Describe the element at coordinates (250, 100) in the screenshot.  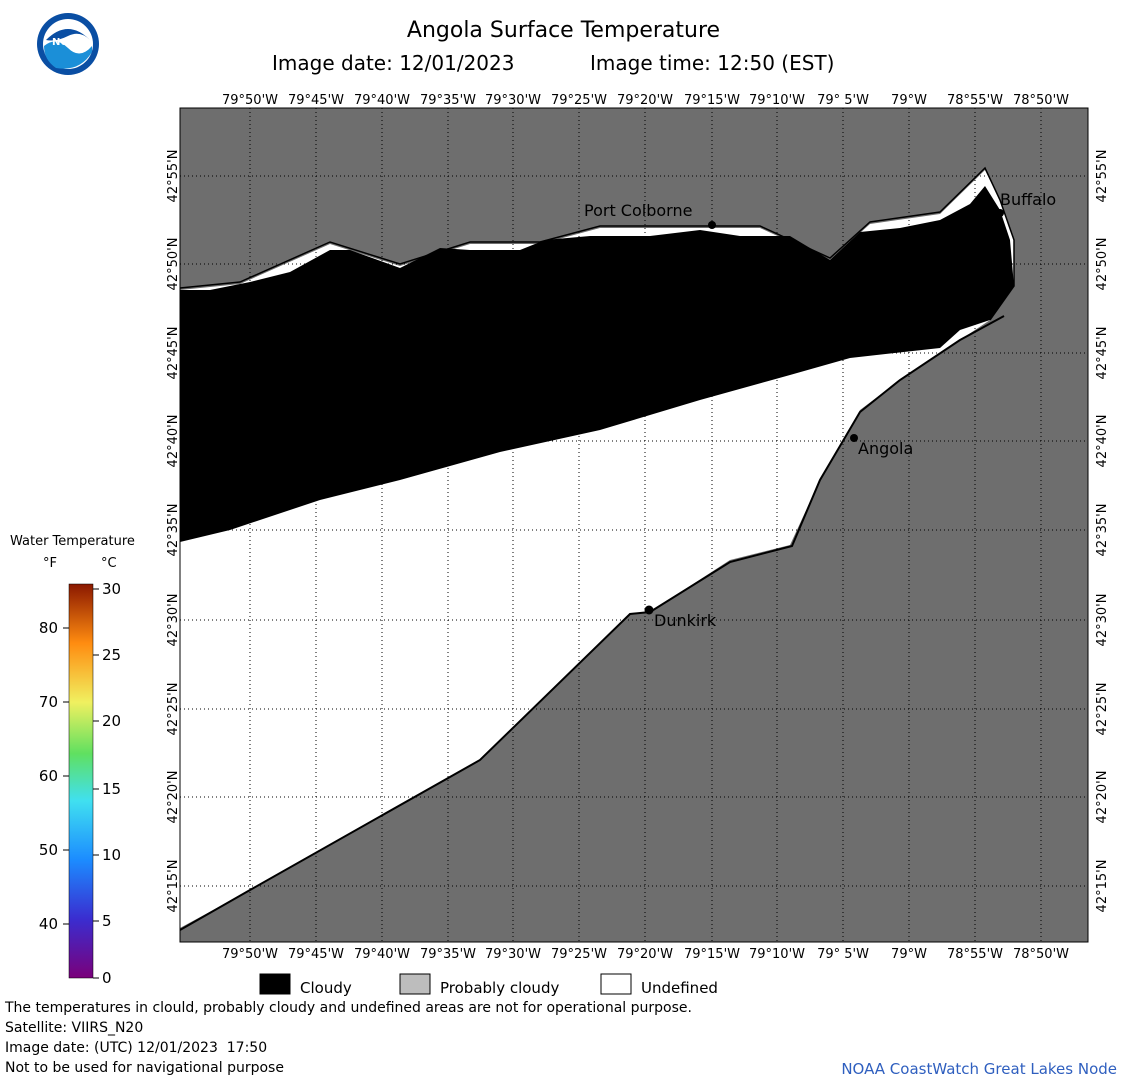
I see `lon-label-top: 79°50'W` at that location.